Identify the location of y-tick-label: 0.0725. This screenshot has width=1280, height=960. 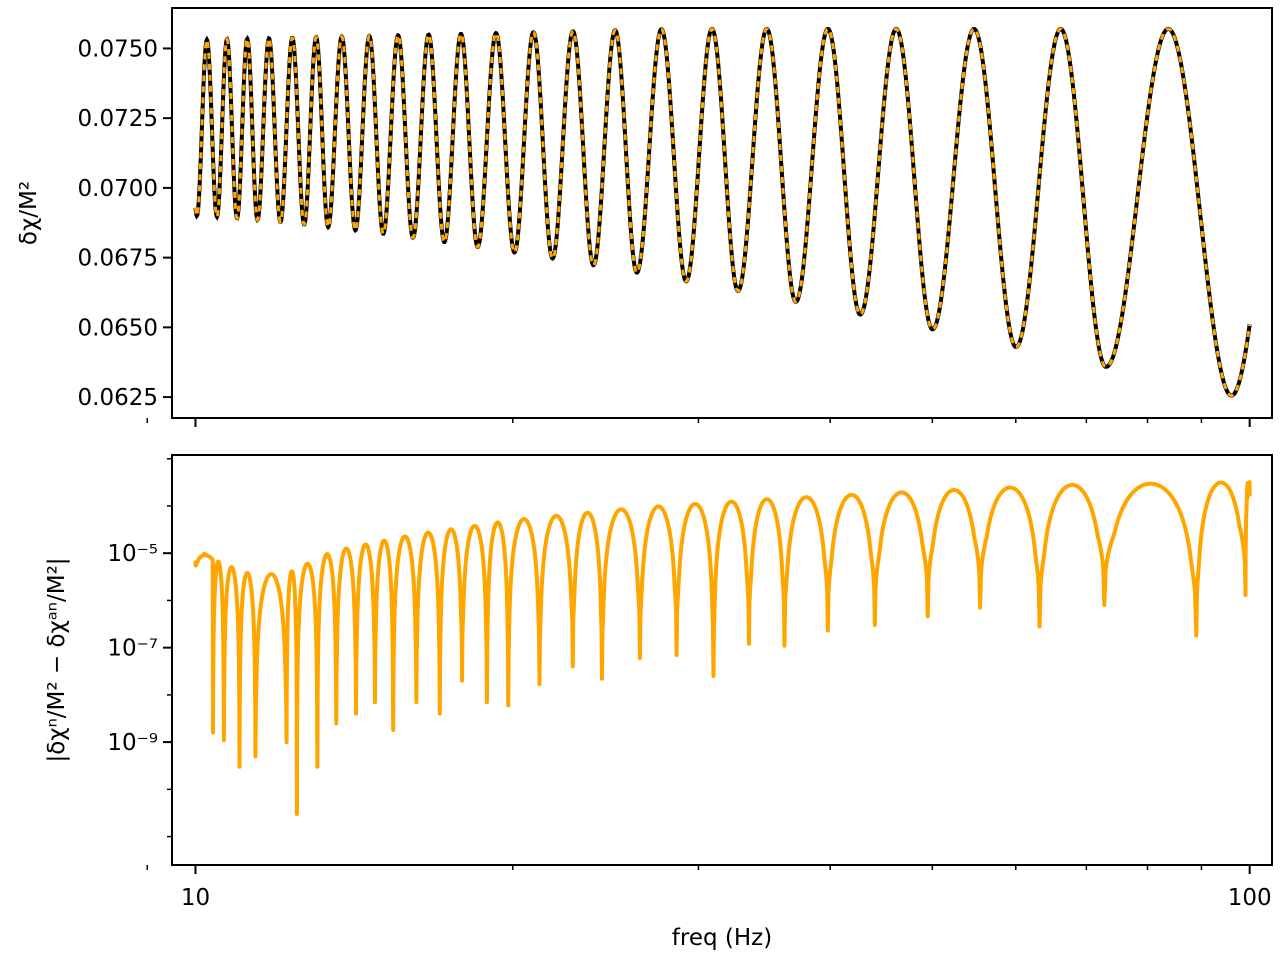
(118, 119).